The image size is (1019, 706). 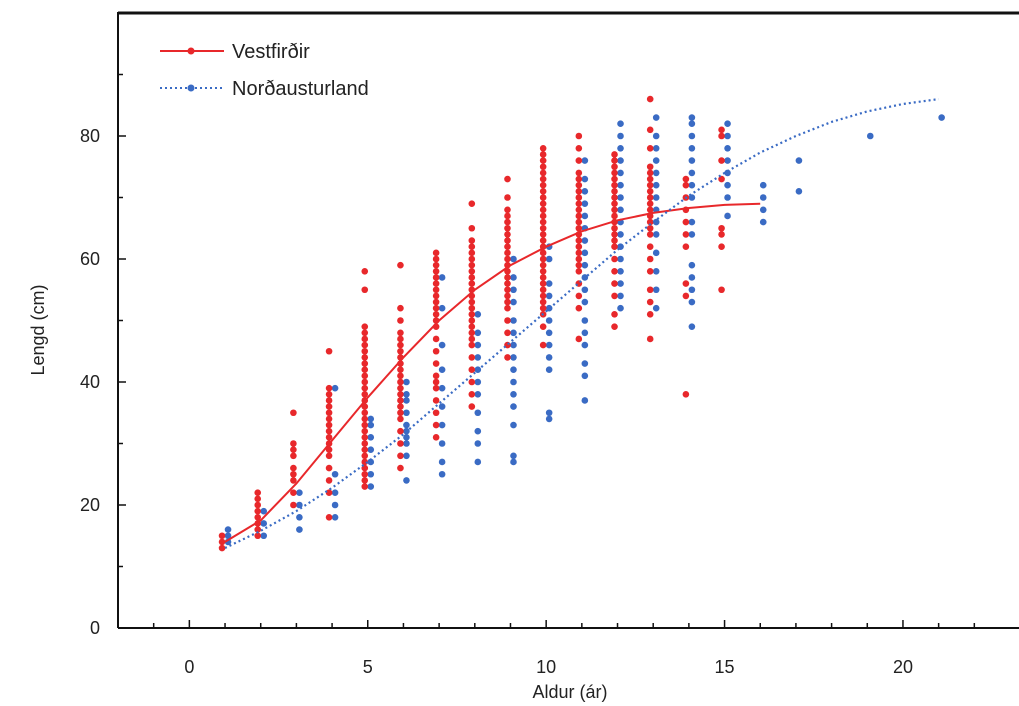 I want to click on x-tick-label: 0, so click(x=189, y=667).